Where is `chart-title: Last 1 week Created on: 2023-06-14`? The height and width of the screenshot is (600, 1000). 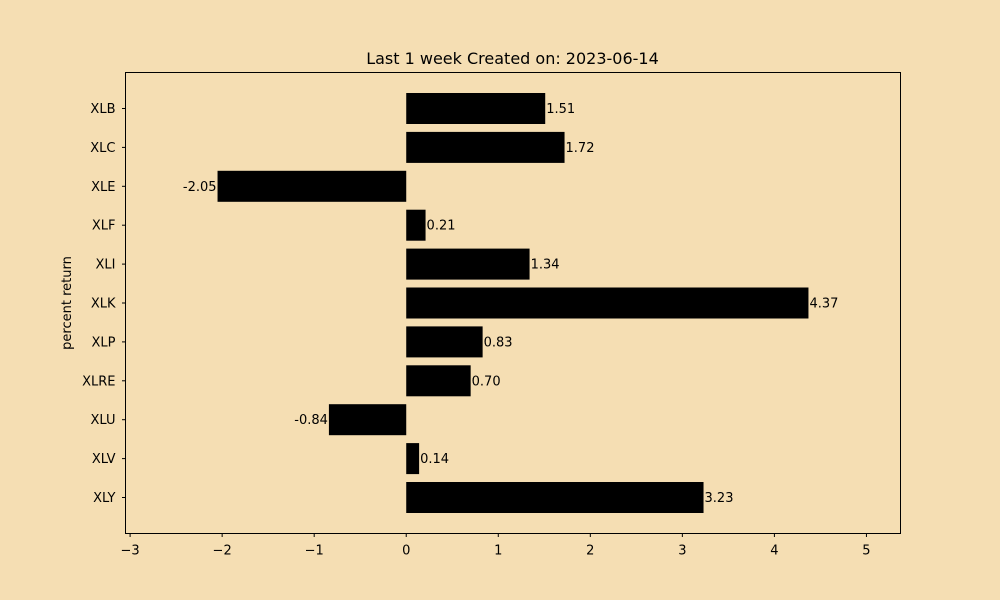
chart-title: Last 1 week Created on: 2023-06-14 is located at coordinates (512, 58).